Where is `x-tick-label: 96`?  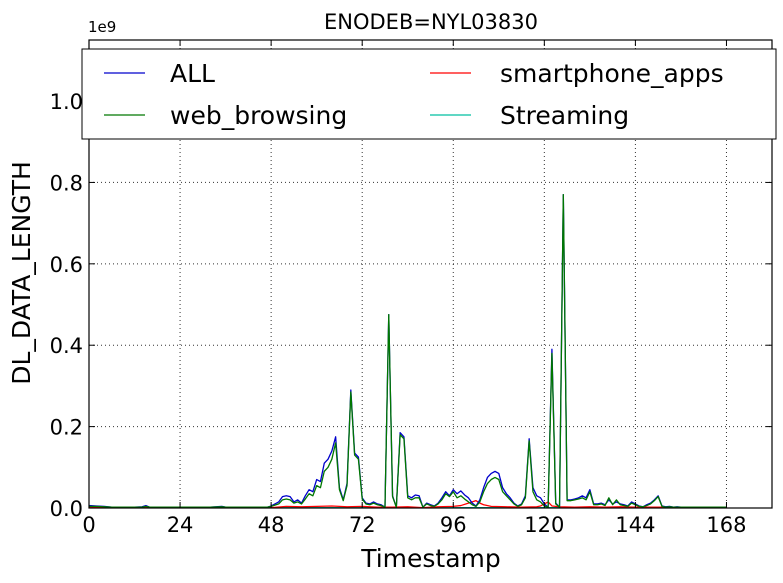 x-tick-label: 96 is located at coordinates (453, 525).